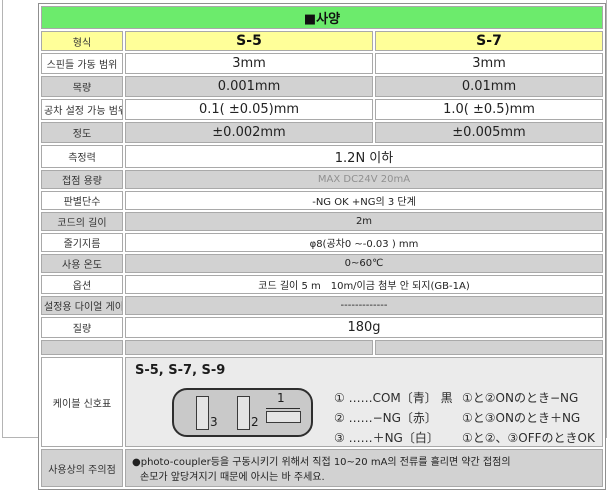  I want to click on row-label: 판별단수, so click(82, 200).